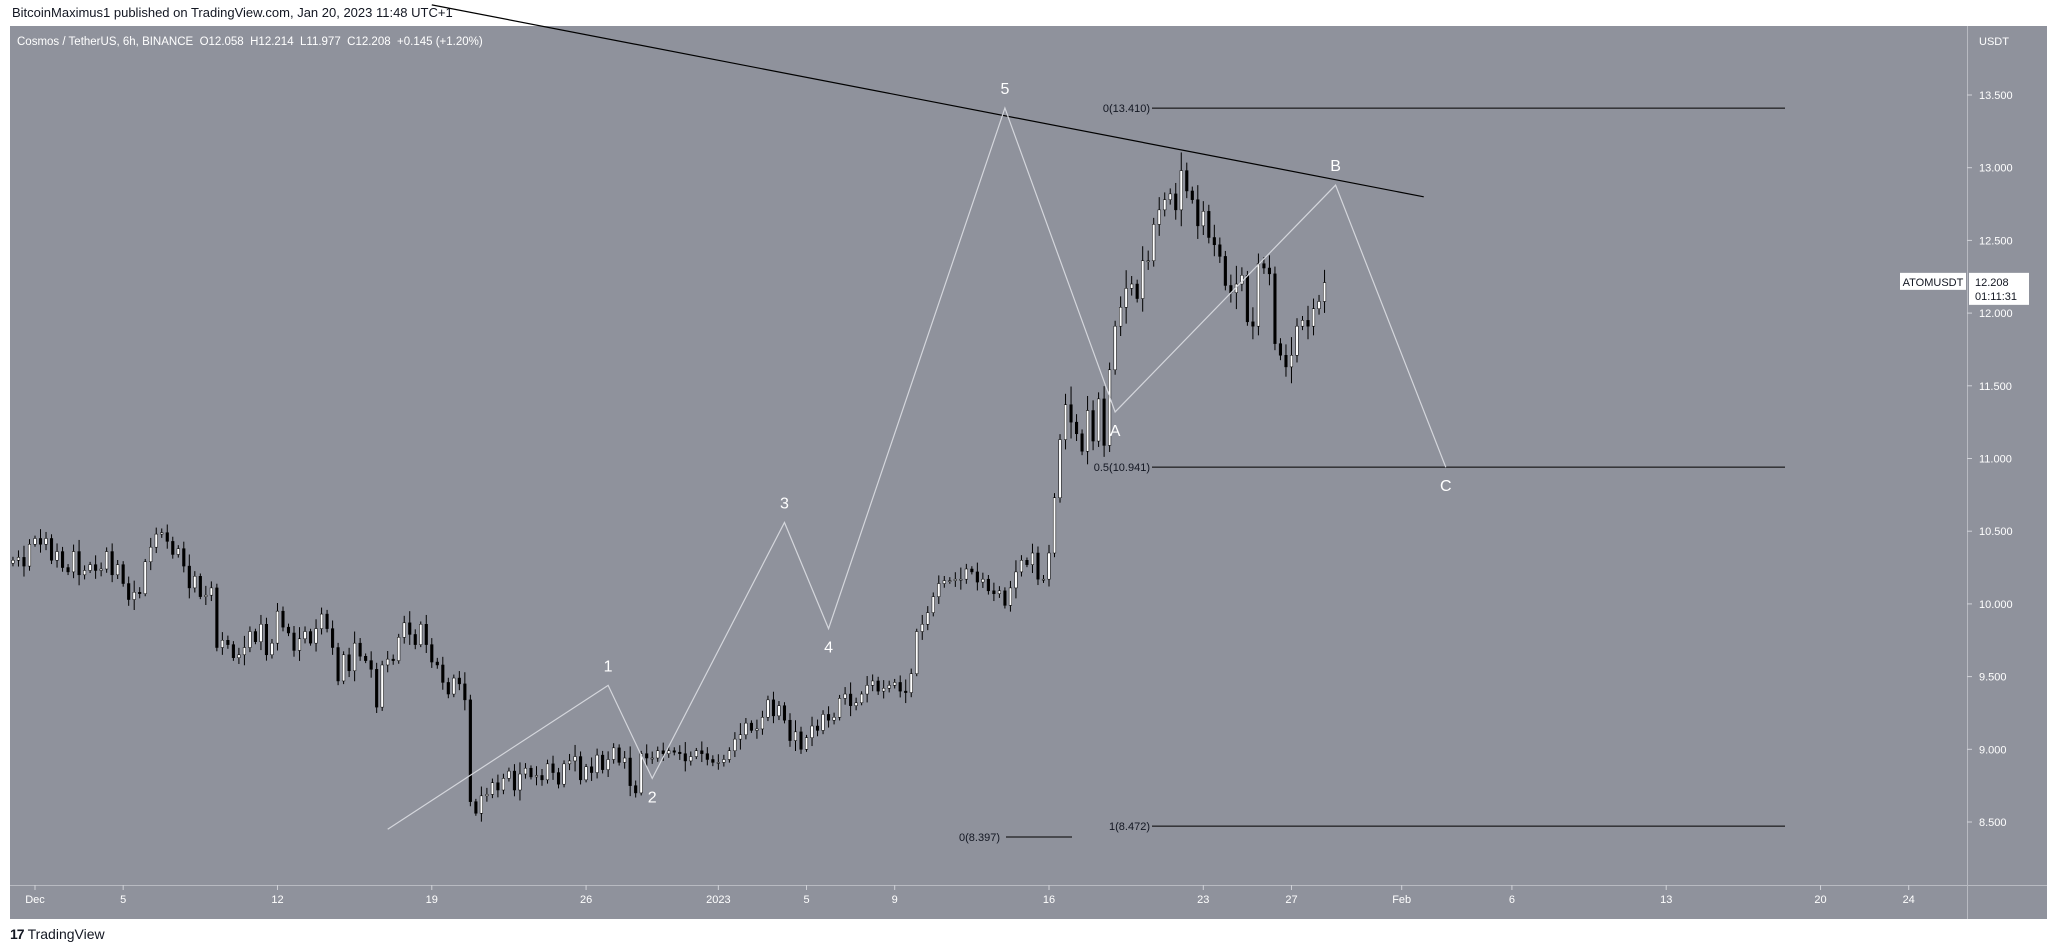 This screenshot has width=2047, height=949. What do you see at coordinates (1028, 902) in the screenshot?
I see `time-axis-panel` at bounding box center [1028, 902].